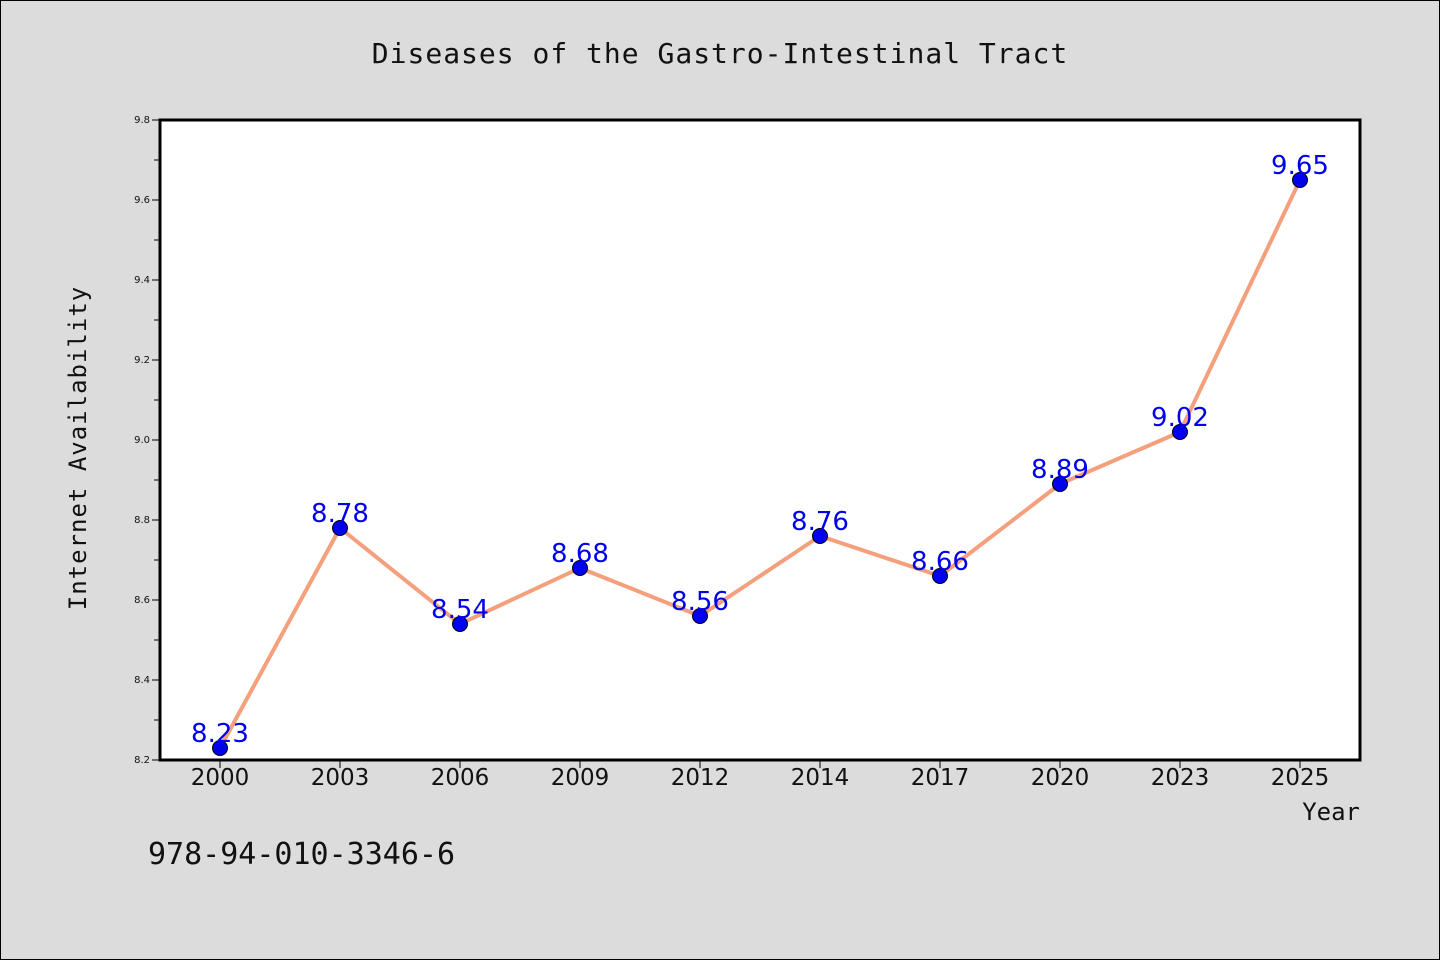  Describe the element at coordinates (142, 600) in the screenshot. I see `y-tick-label: 8.6` at that location.